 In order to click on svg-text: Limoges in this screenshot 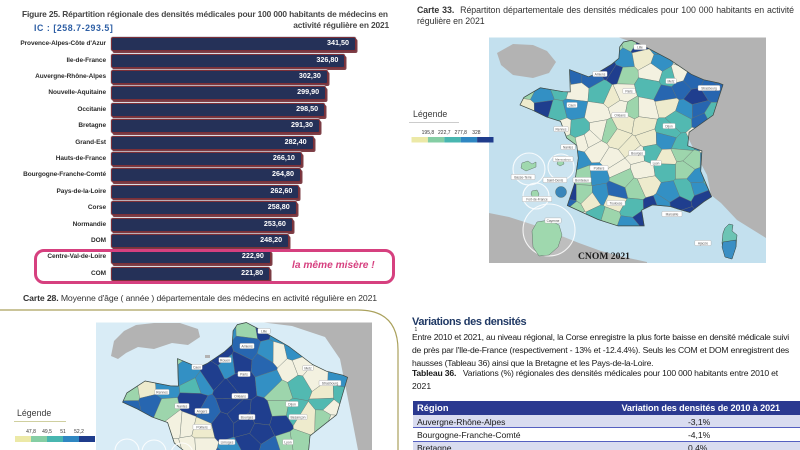, I will do `click(227, 442)`.